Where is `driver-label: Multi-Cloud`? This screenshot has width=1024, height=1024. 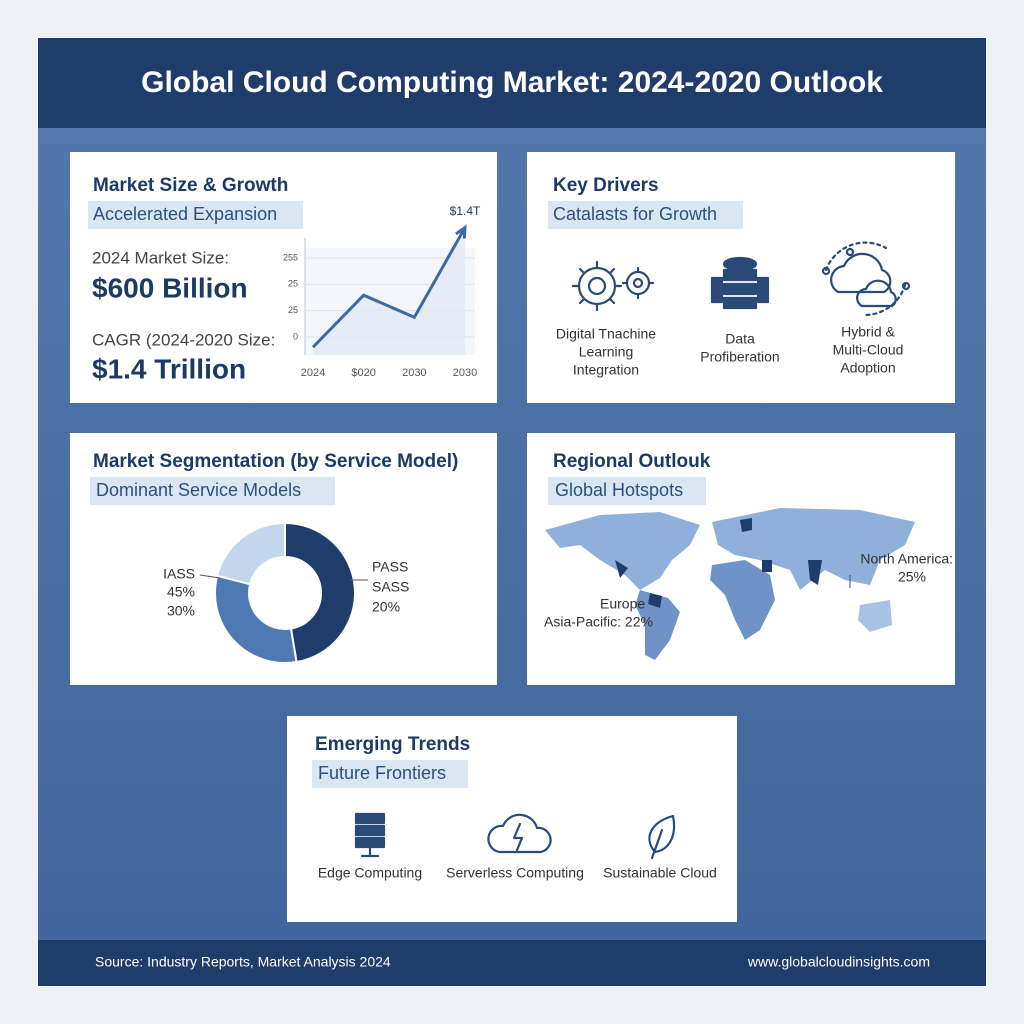 driver-label: Multi-Cloud is located at coordinates (868, 350).